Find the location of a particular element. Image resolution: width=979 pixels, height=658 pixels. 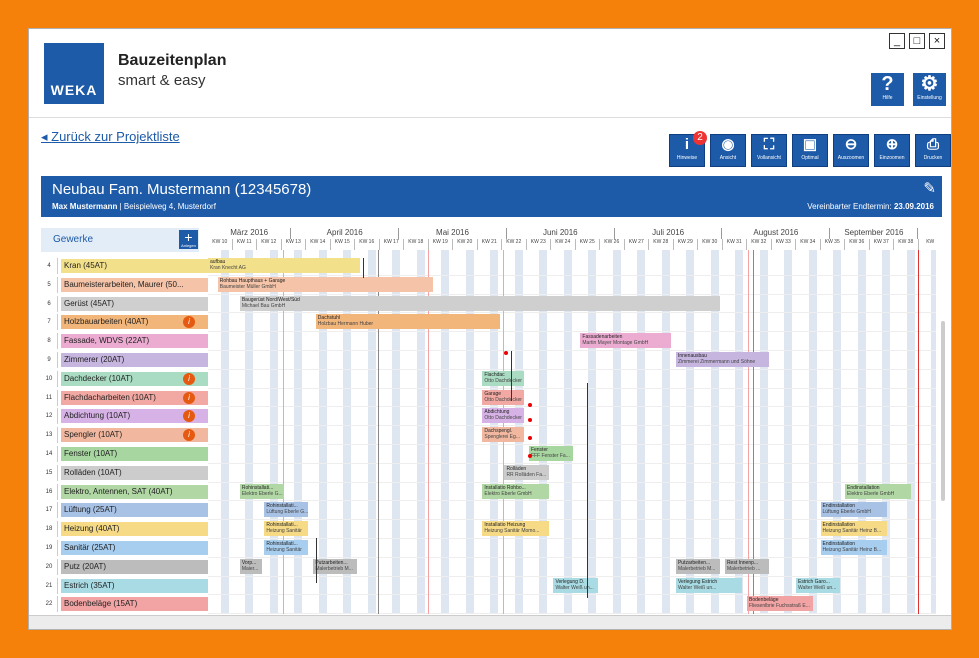

settings-button: ⚙ Einstellung is located at coordinates (929, 89).